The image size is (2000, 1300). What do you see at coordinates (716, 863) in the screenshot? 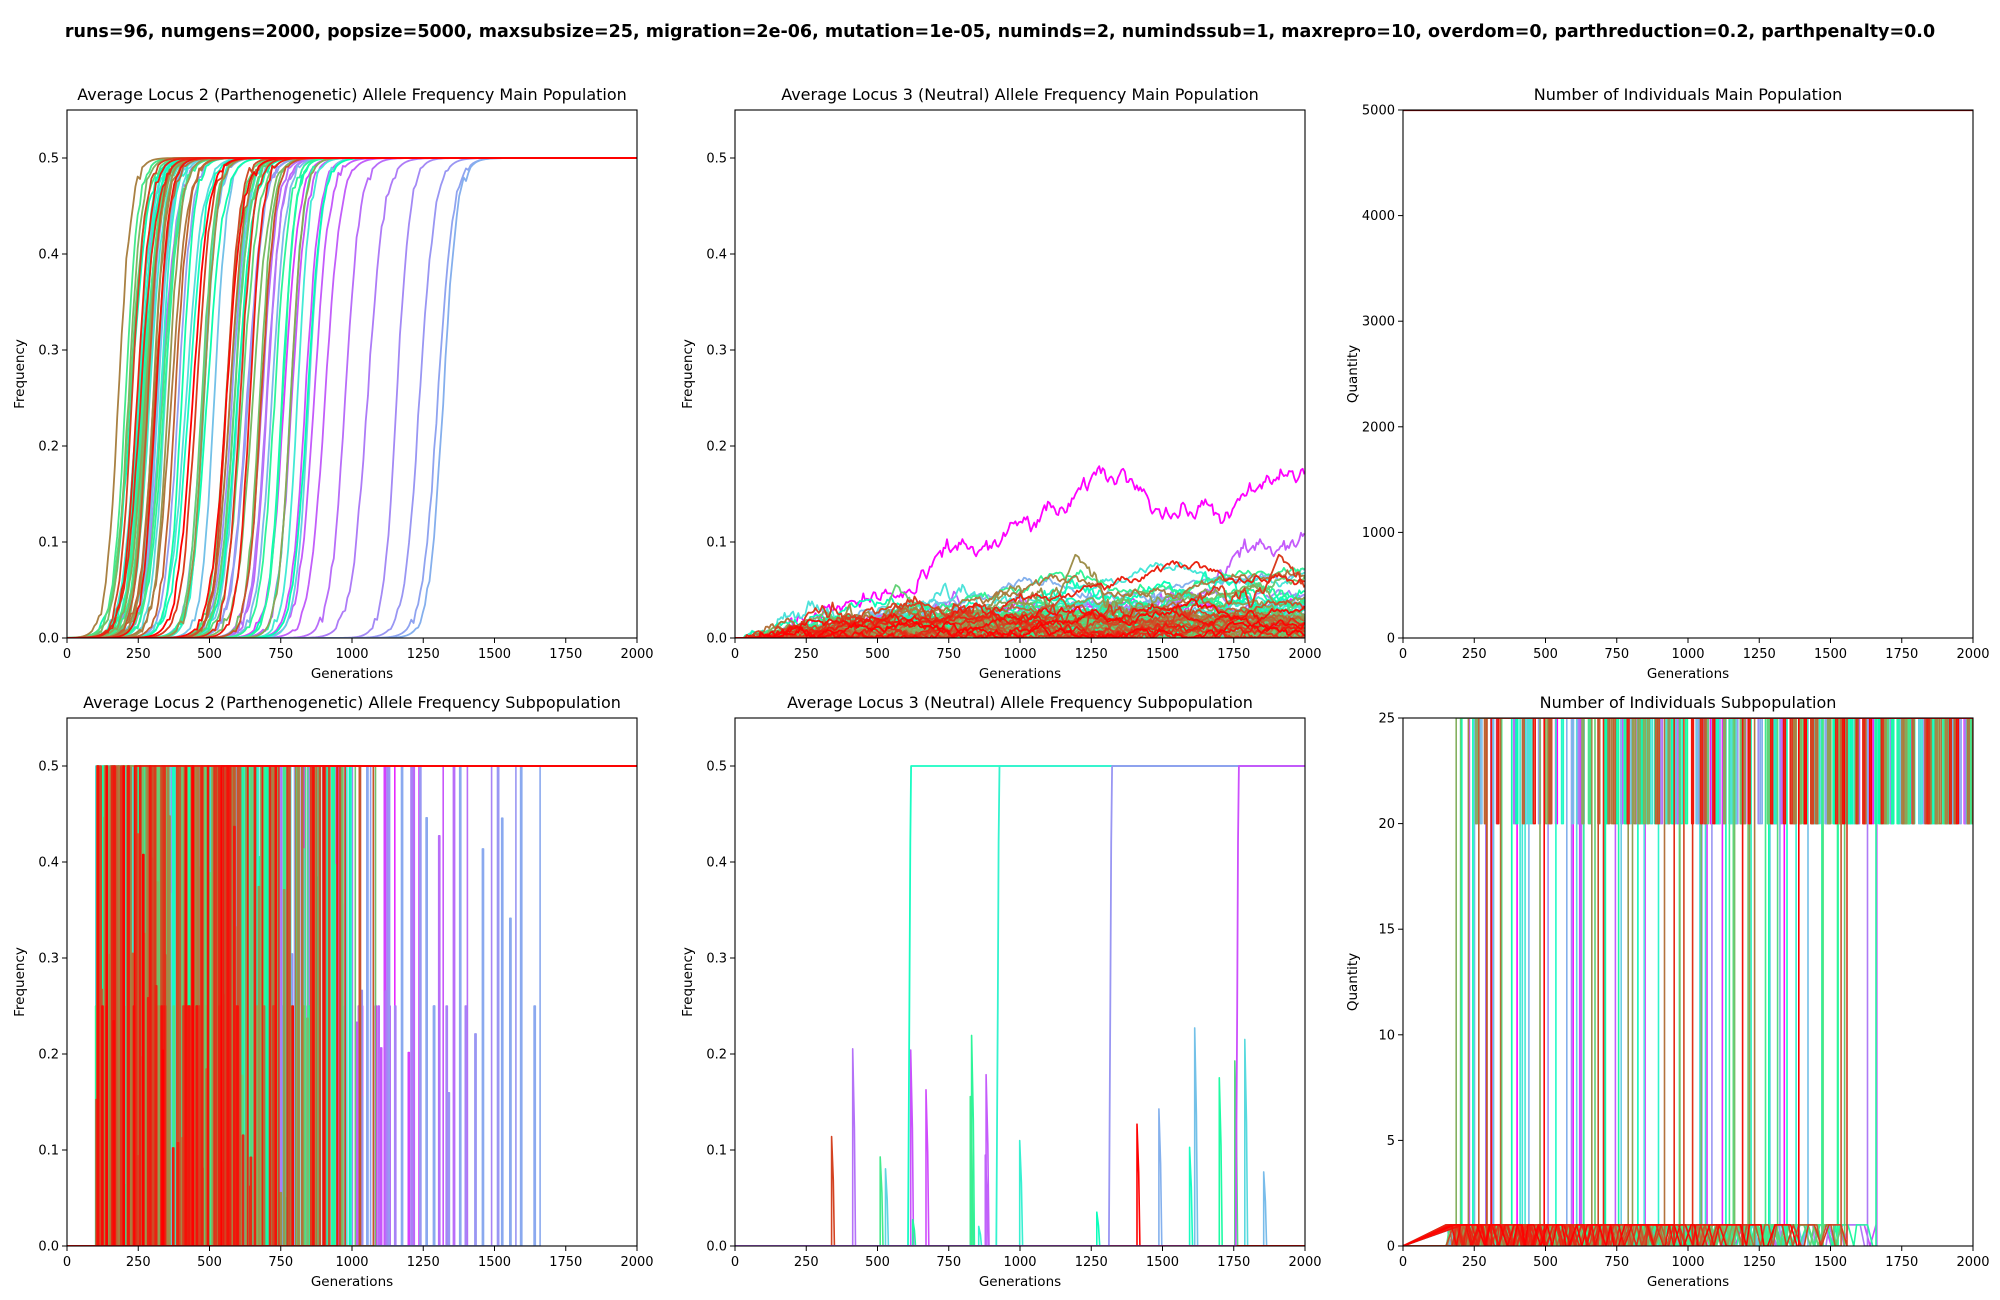
I see `y-tick-label: 0.4` at bounding box center [716, 863].